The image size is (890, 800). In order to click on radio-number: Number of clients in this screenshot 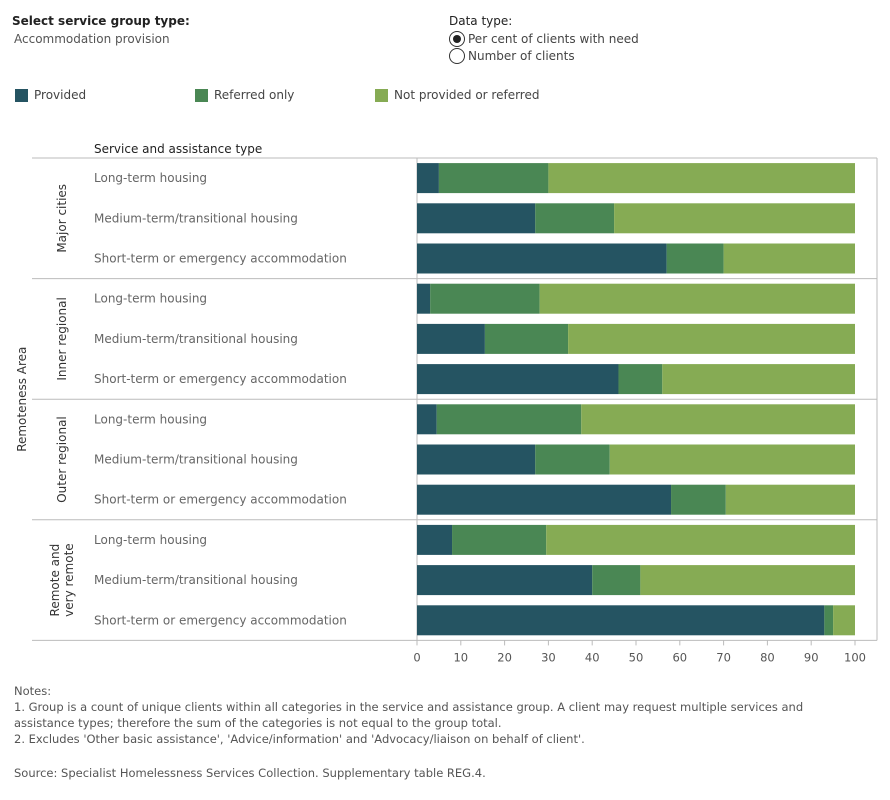, I will do `click(512, 56)`.